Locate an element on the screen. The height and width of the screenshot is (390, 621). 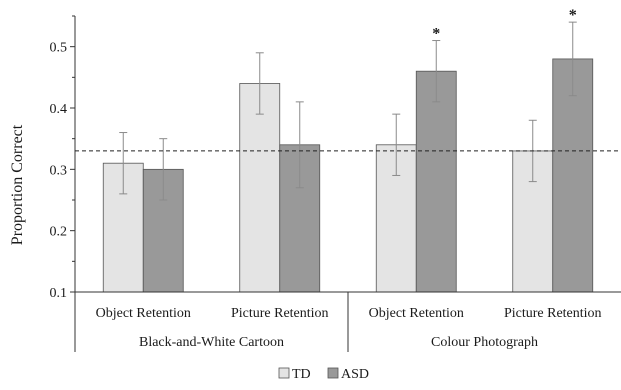
legend-swatch-asd is located at coordinates (333, 373).